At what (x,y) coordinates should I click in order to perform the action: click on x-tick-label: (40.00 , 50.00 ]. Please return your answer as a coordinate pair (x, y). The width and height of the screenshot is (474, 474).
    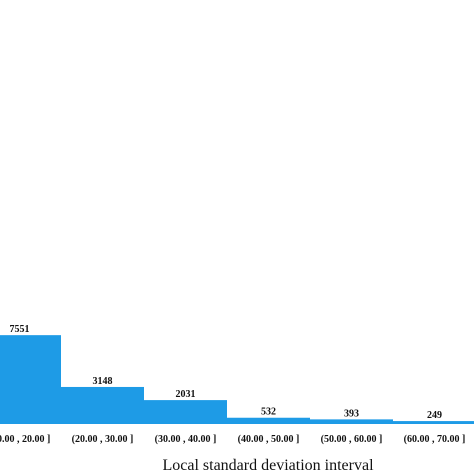
    Looking at the image, I should click on (269, 439).